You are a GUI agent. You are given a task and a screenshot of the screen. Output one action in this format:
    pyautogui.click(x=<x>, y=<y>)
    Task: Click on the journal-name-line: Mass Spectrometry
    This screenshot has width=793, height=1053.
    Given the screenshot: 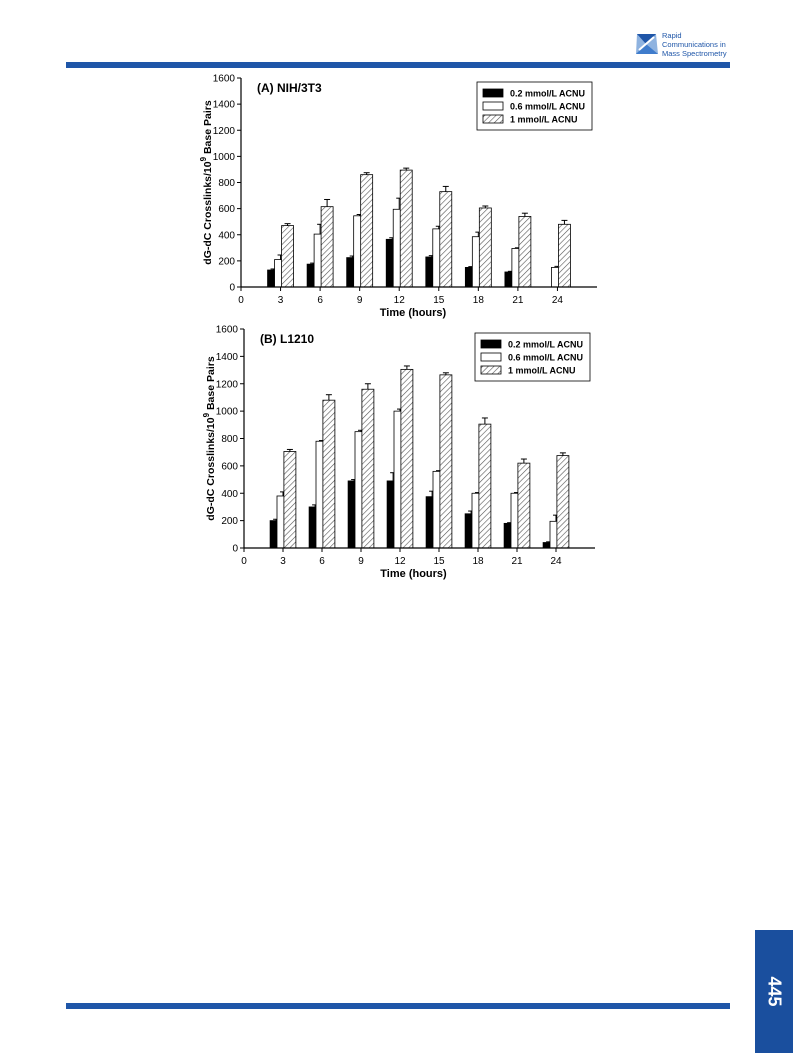 What is the action you would take?
    pyautogui.click(x=694, y=53)
    